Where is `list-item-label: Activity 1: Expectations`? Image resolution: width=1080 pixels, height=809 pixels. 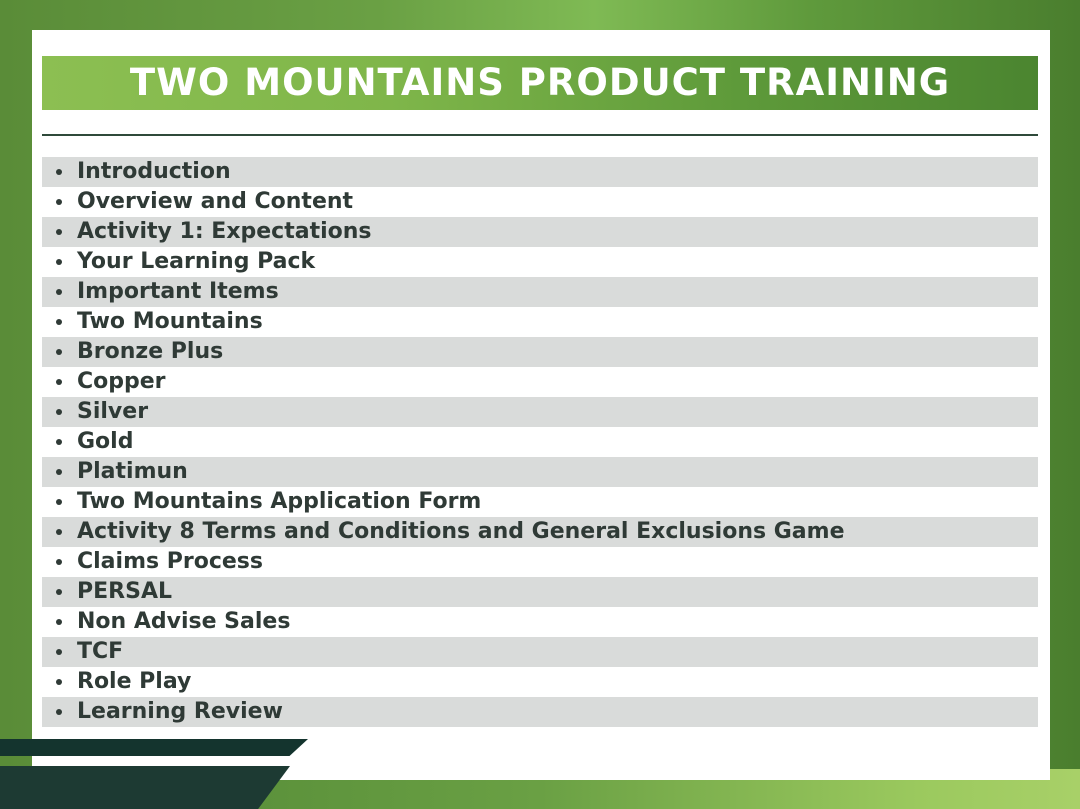
list-item-label: Activity 1: Expectations is located at coordinates (224, 231).